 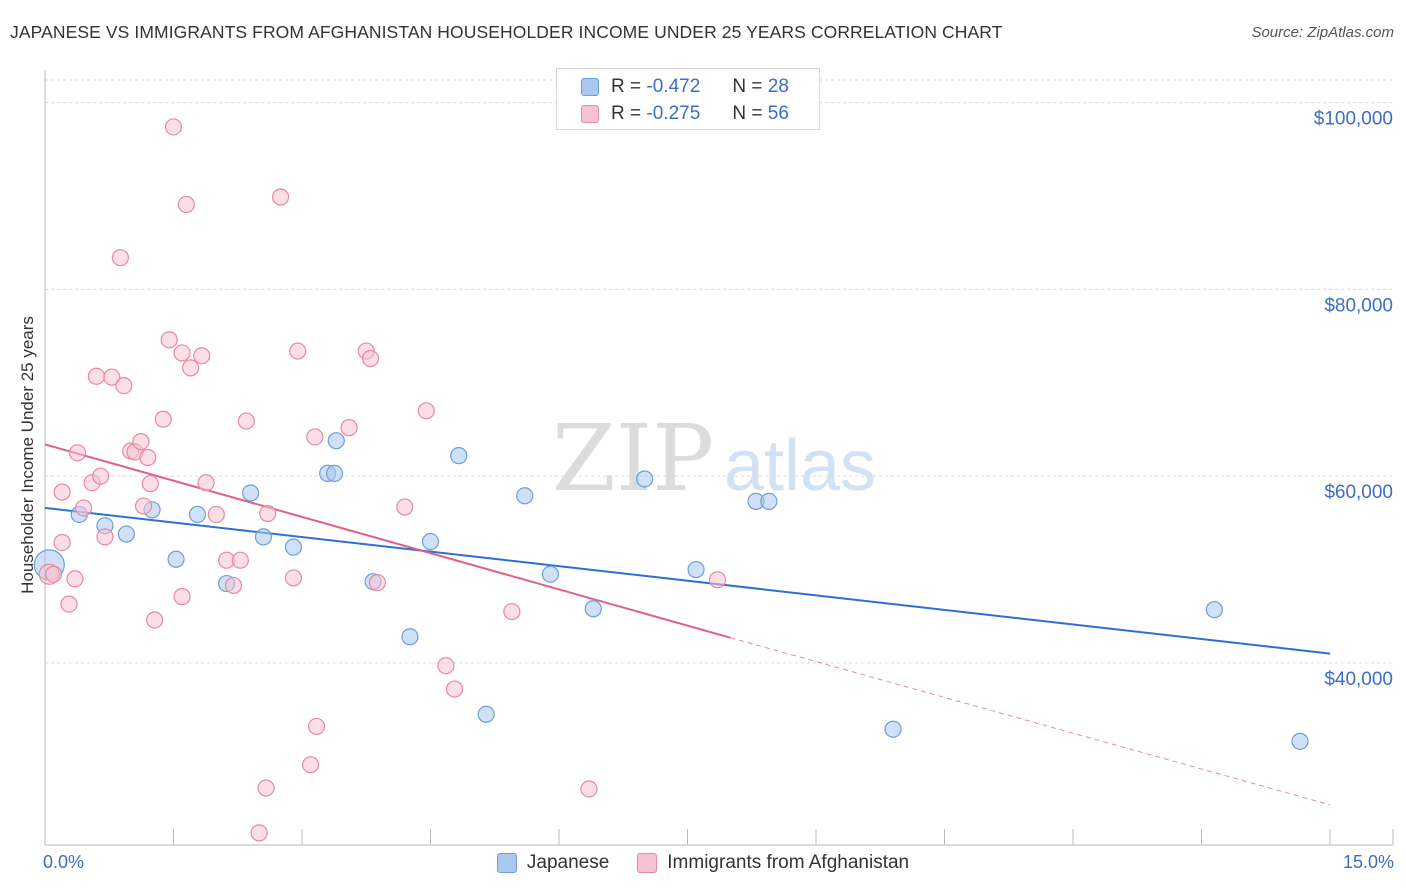 I want to click on y-tick-label: $80,000, so click(x=1358, y=305).